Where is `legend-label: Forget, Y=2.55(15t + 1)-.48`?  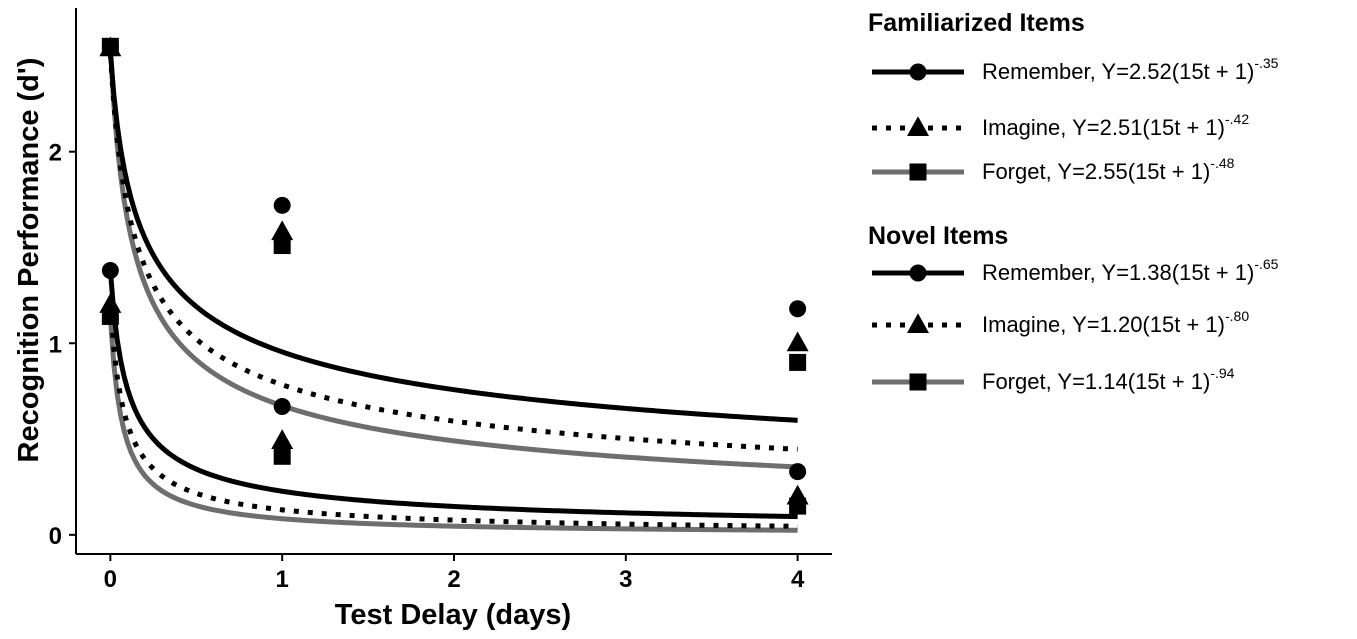
legend-label: Forget, Y=2.55(15t + 1)-.48 is located at coordinates (1108, 170).